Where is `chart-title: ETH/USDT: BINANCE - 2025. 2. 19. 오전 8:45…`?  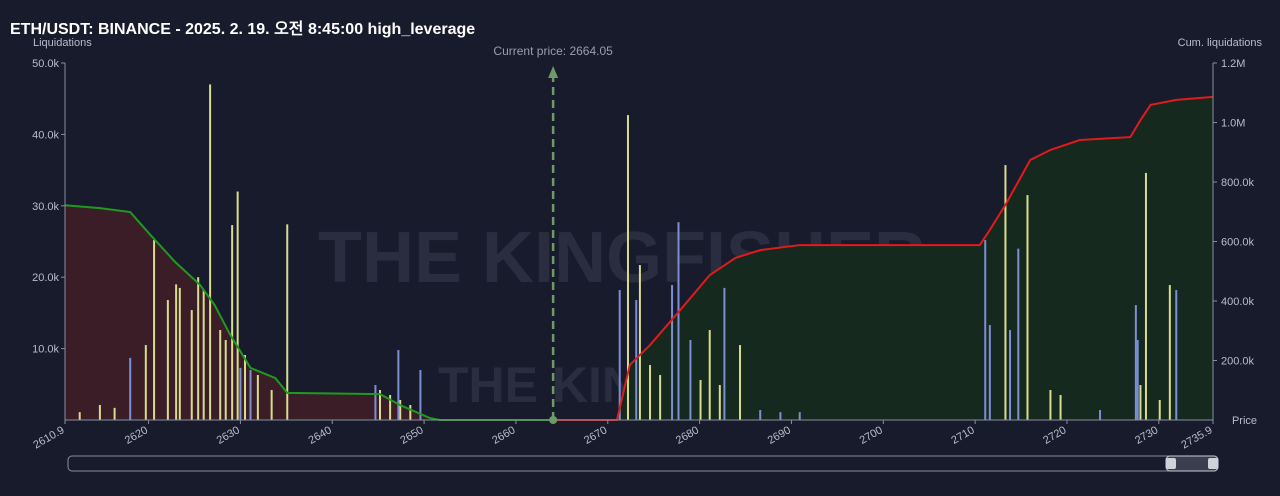
chart-title: ETH/USDT: BINANCE - 2025. 2. 19. 오전 8:45… is located at coordinates (242, 29).